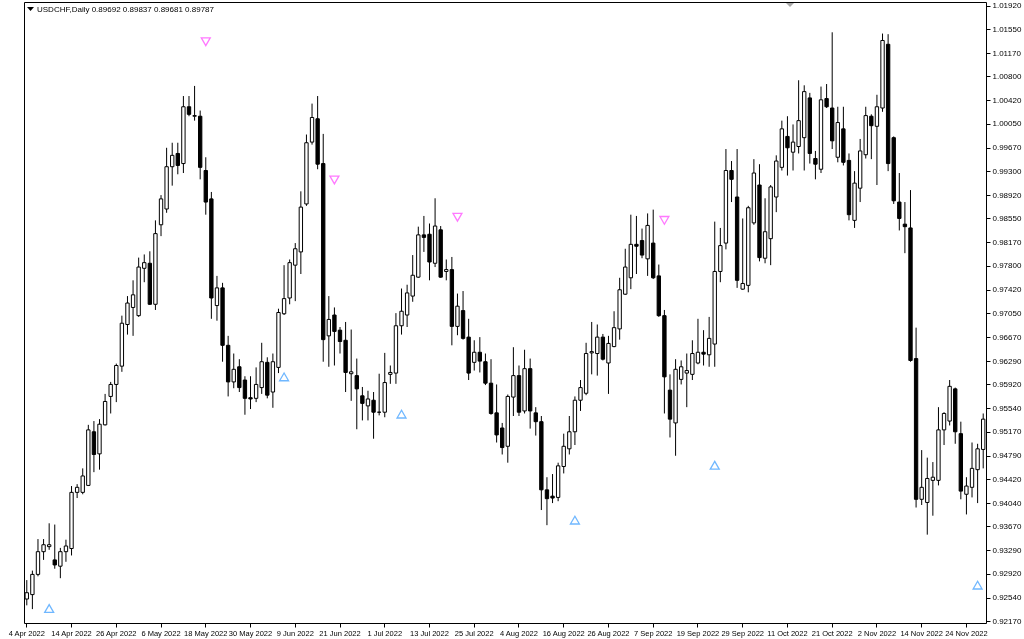  Describe the element at coordinates (1007, 148) in the screenshot. I see `y-tick-label: 0.99670` at that location.